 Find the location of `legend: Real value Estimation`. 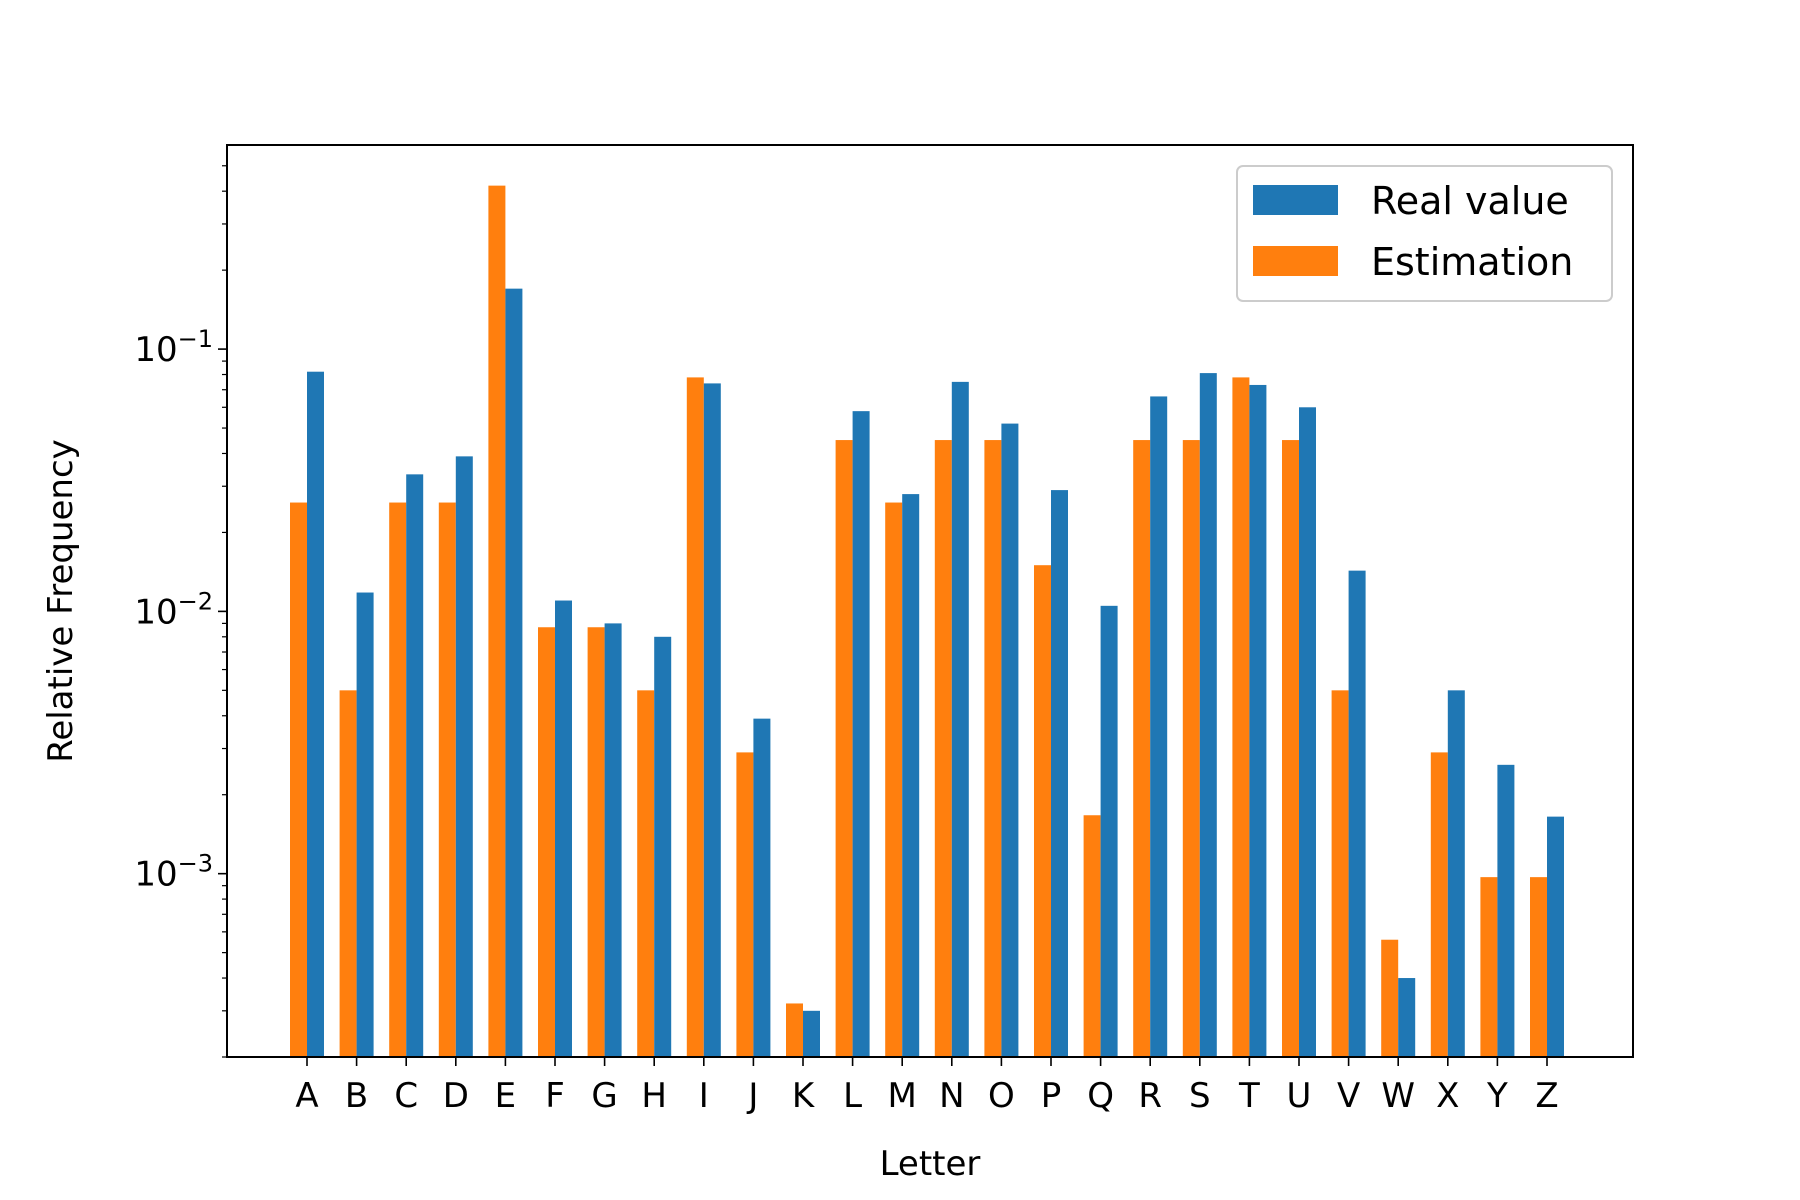

legend: Real value Estimation is located at coordinates (1424, 233).